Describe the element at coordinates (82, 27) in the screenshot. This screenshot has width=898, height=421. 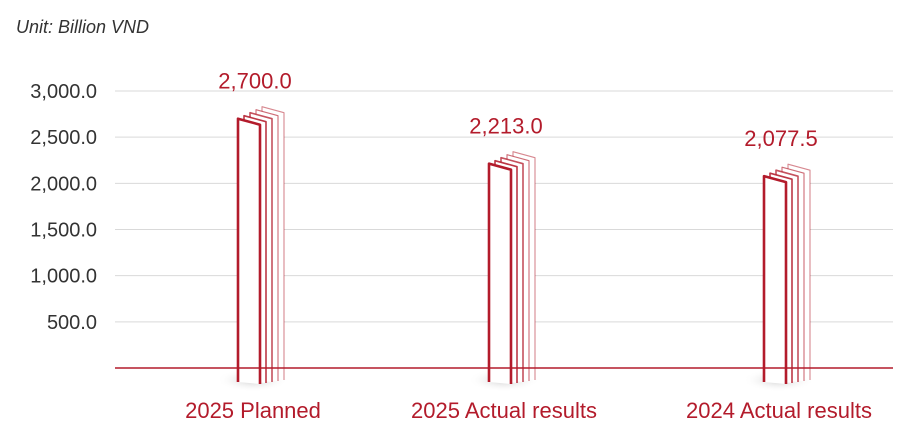
I see `unit-label: Unit: Billion VND` at that location.